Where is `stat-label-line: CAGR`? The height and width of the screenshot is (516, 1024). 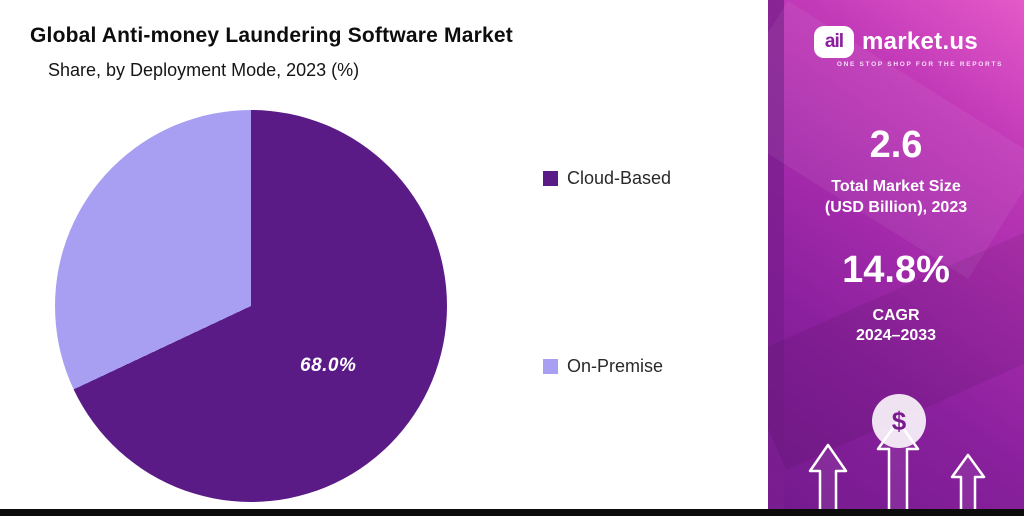 stat-label-line: CAGR is located at coordinates (896, 315).